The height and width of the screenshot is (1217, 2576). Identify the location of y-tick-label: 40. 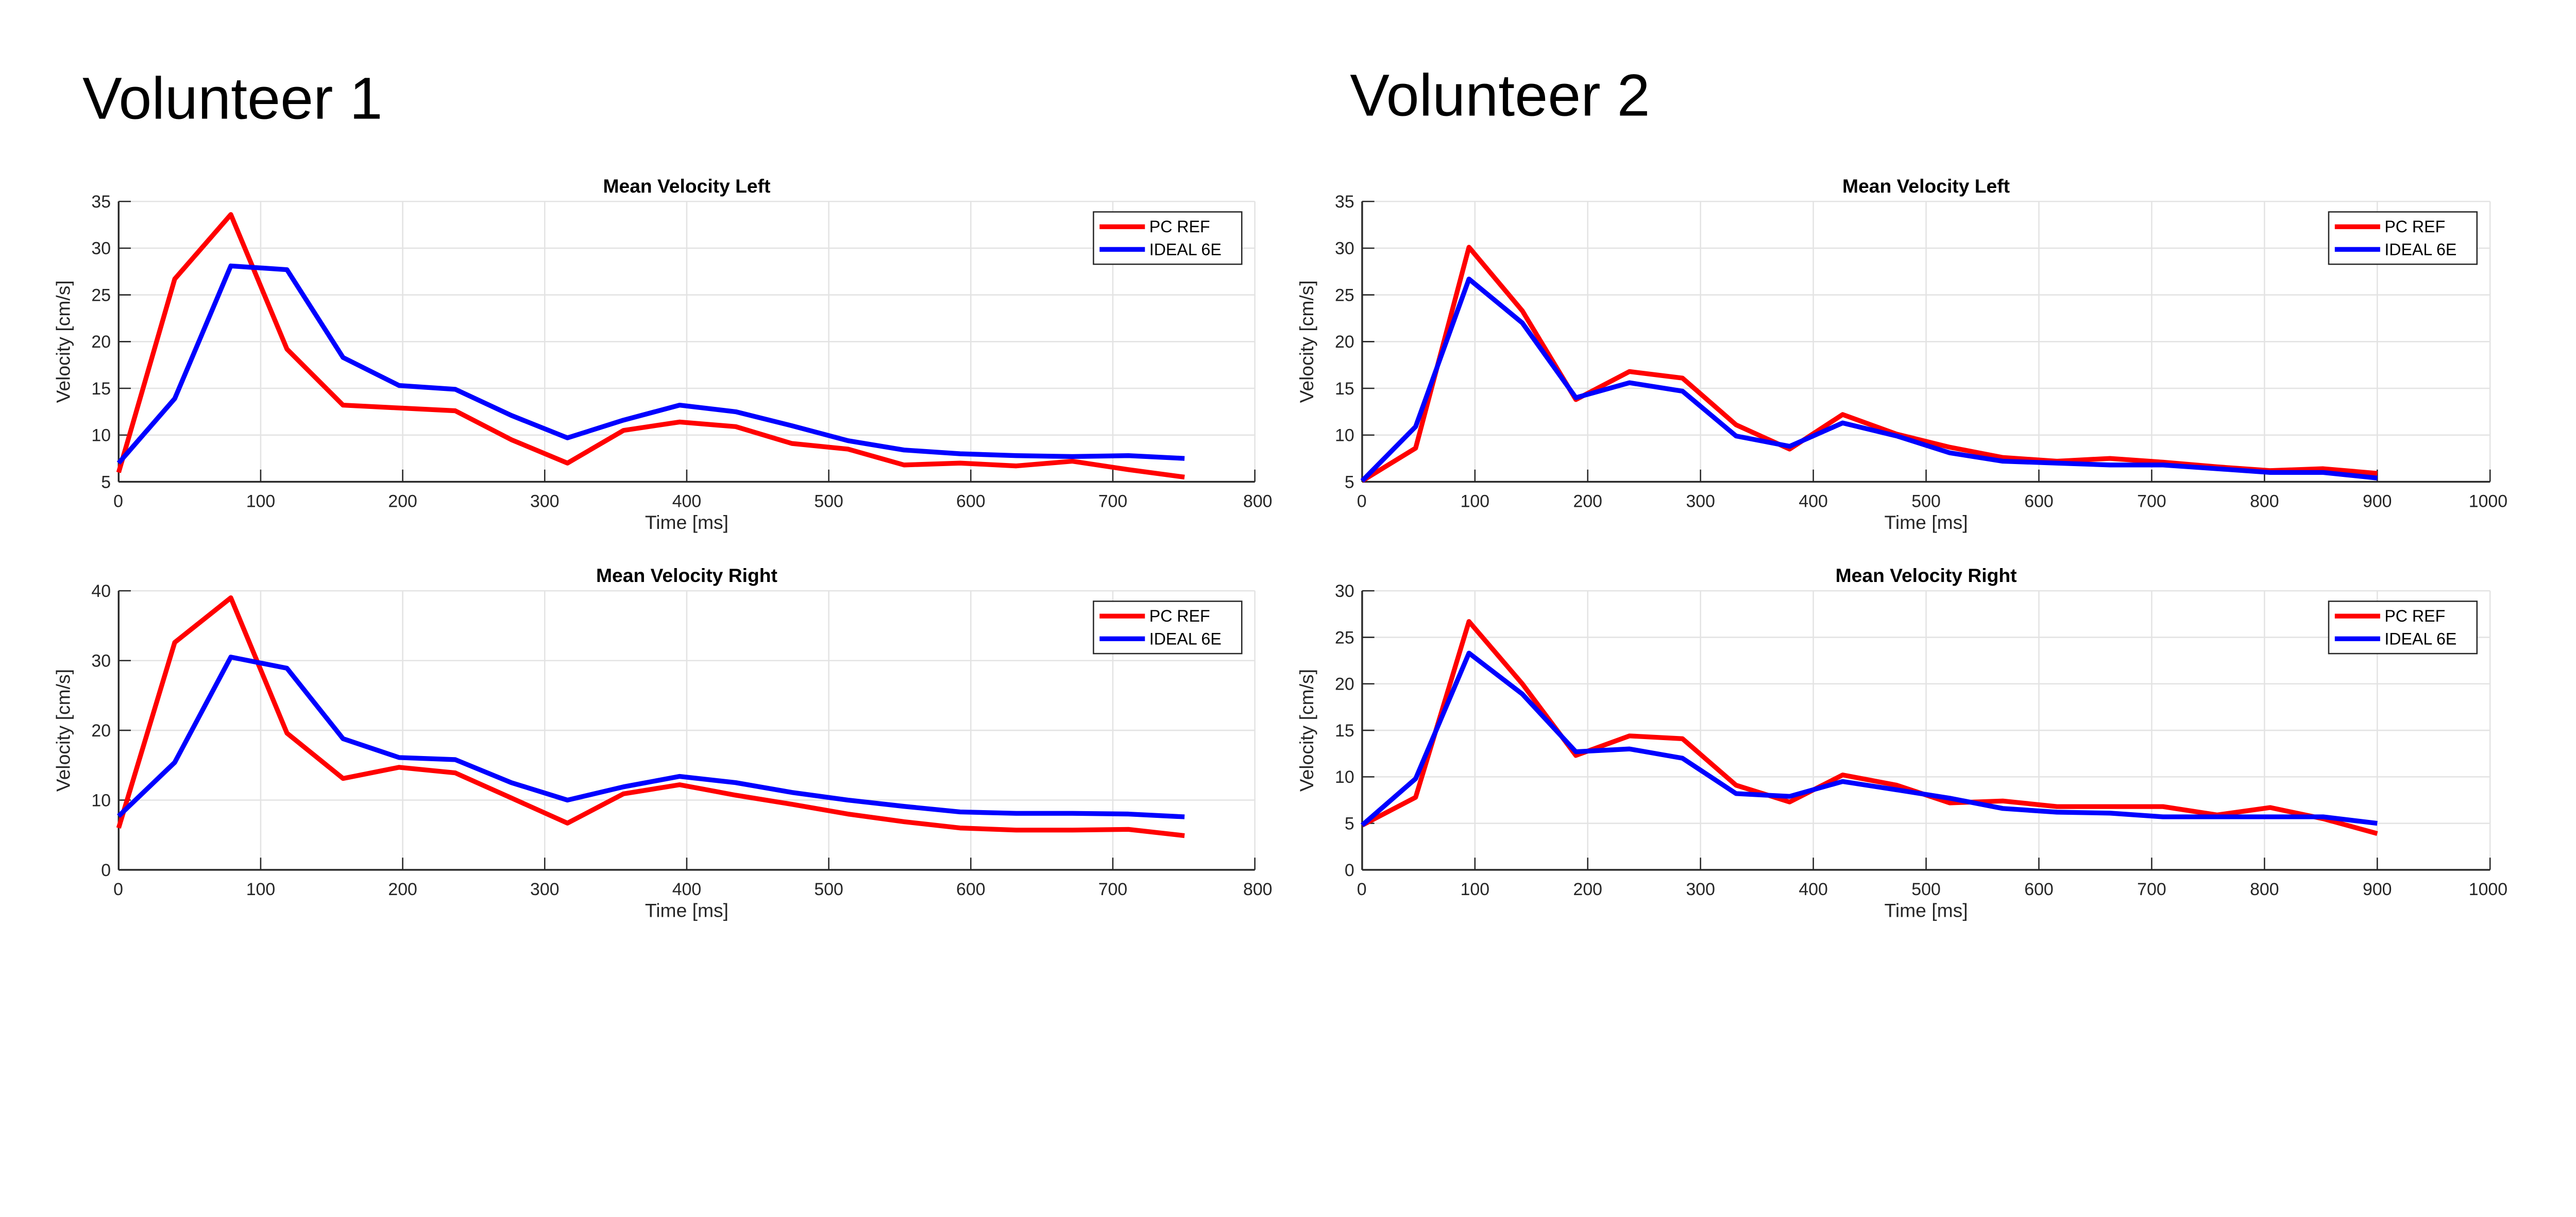
(101, 591).